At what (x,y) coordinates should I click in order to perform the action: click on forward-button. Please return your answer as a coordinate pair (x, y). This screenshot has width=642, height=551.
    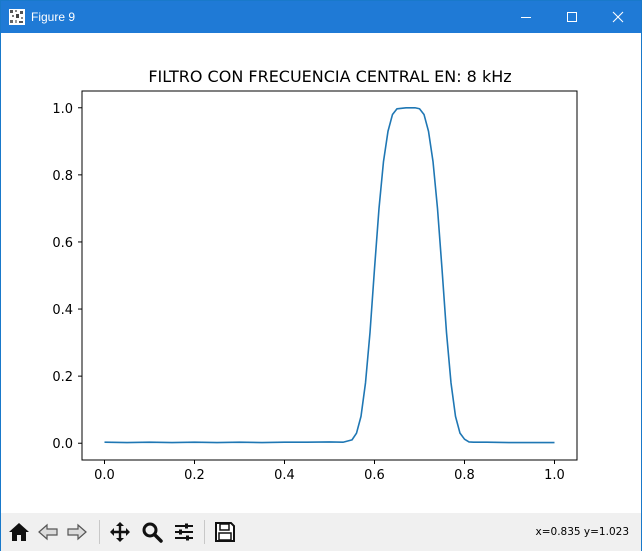
    Looking at the image, I should click on (77, 532).